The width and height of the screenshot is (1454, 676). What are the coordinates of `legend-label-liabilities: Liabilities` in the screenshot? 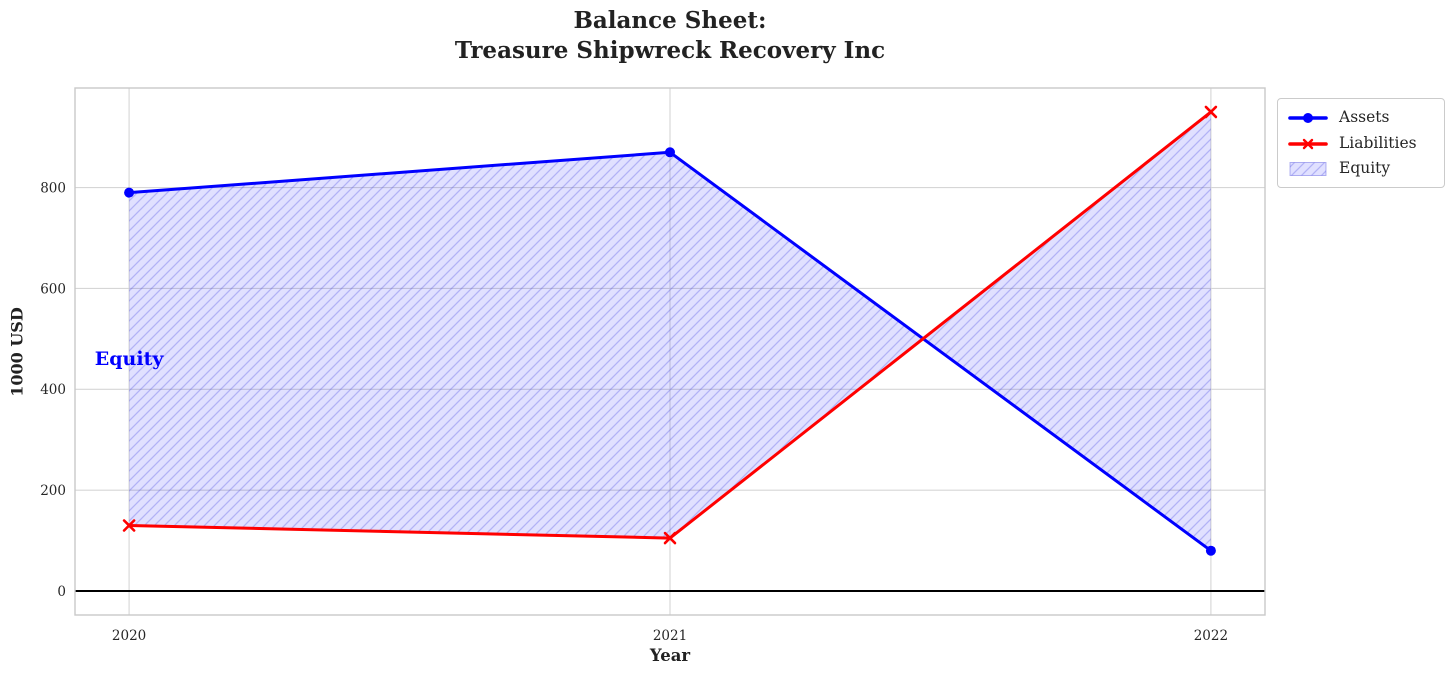 It's located at (1378, 142).